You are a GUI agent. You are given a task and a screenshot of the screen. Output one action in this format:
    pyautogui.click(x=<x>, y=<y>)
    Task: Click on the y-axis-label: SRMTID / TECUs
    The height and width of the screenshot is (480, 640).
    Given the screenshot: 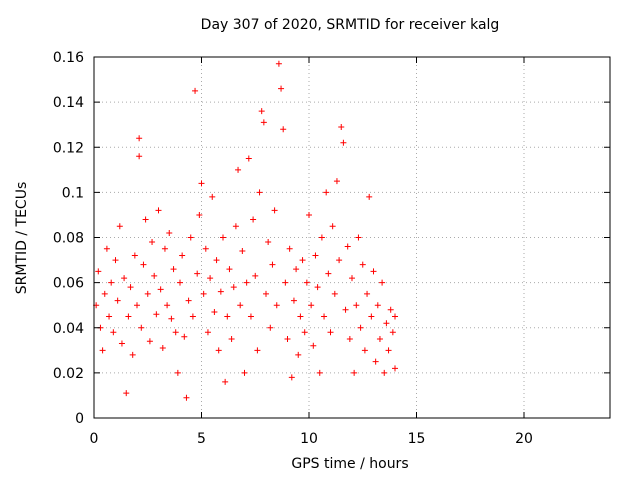 What is the action you would take?
    pyautogui.click(x=22, y=238)
    